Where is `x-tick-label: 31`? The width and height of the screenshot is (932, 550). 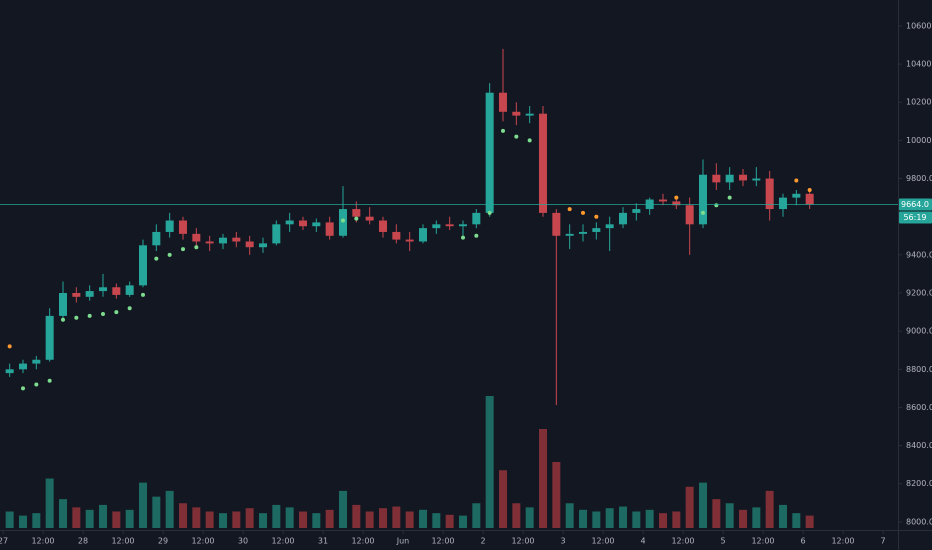
x-tick-label: 31 is located at coordinates (323, 541).